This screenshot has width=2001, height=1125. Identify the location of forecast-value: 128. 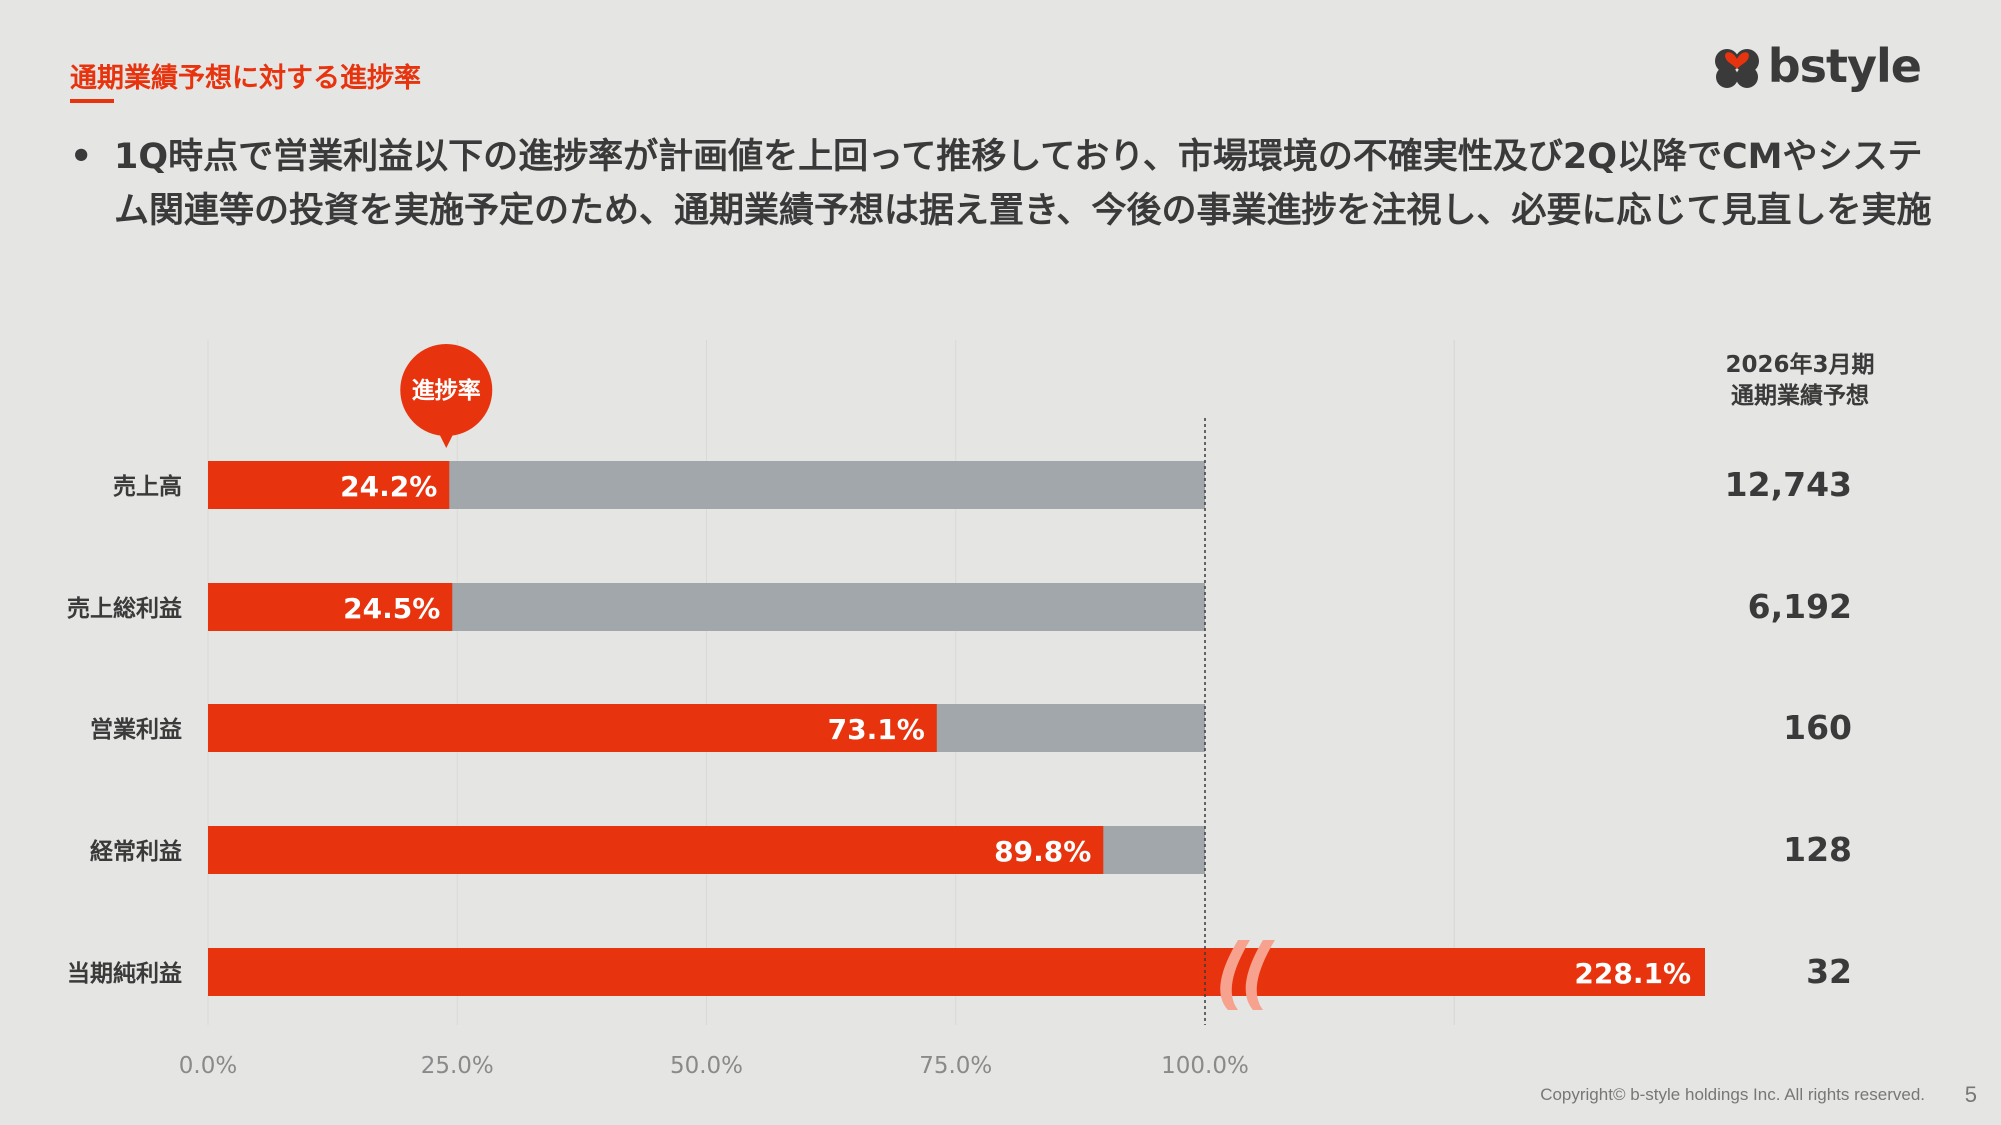
(1817, 849).